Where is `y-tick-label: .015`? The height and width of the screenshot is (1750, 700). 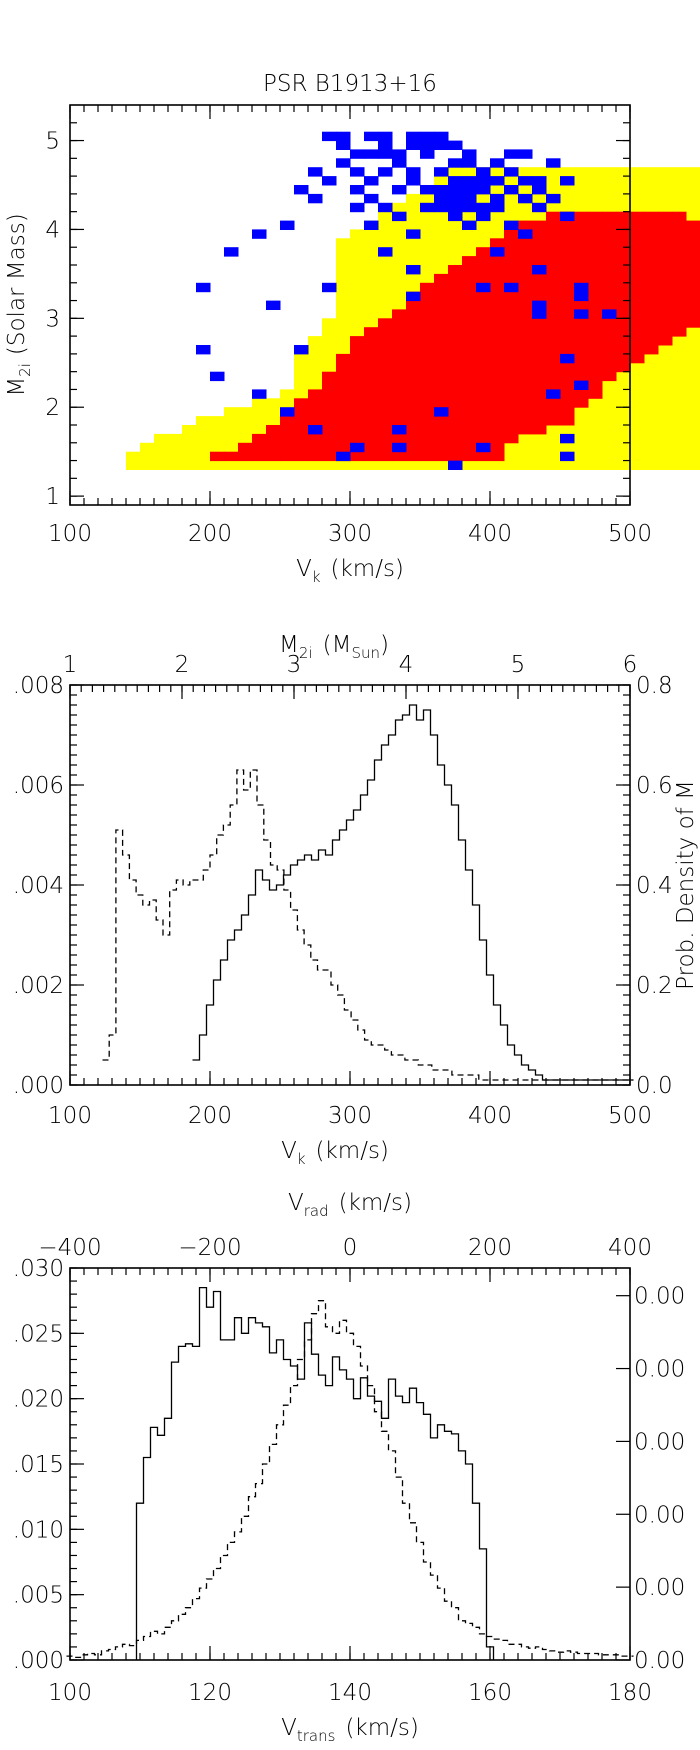
y-tick-label: .015 is located at coordinates (38, 1465).